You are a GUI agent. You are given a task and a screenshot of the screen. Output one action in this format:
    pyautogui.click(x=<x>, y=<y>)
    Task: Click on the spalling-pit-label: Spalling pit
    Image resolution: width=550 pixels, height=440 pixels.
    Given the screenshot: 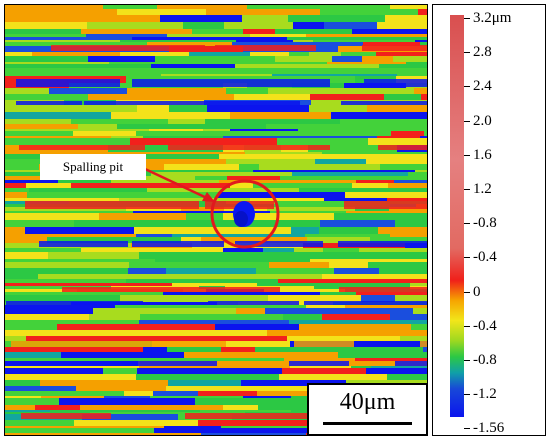 What is the action you would take?
    pyautogui.click(x=93, y=167)
    